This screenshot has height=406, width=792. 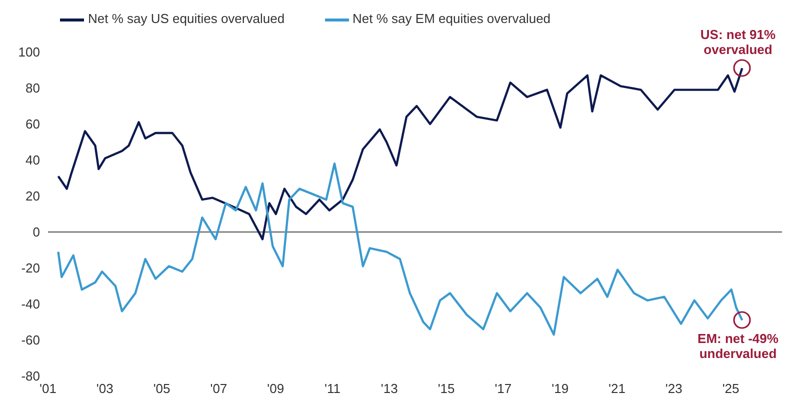 What do you see at coordinates (275, 388) in the screenshot?
I see `x-tick-label: '09` at bounding box center [275, 388].